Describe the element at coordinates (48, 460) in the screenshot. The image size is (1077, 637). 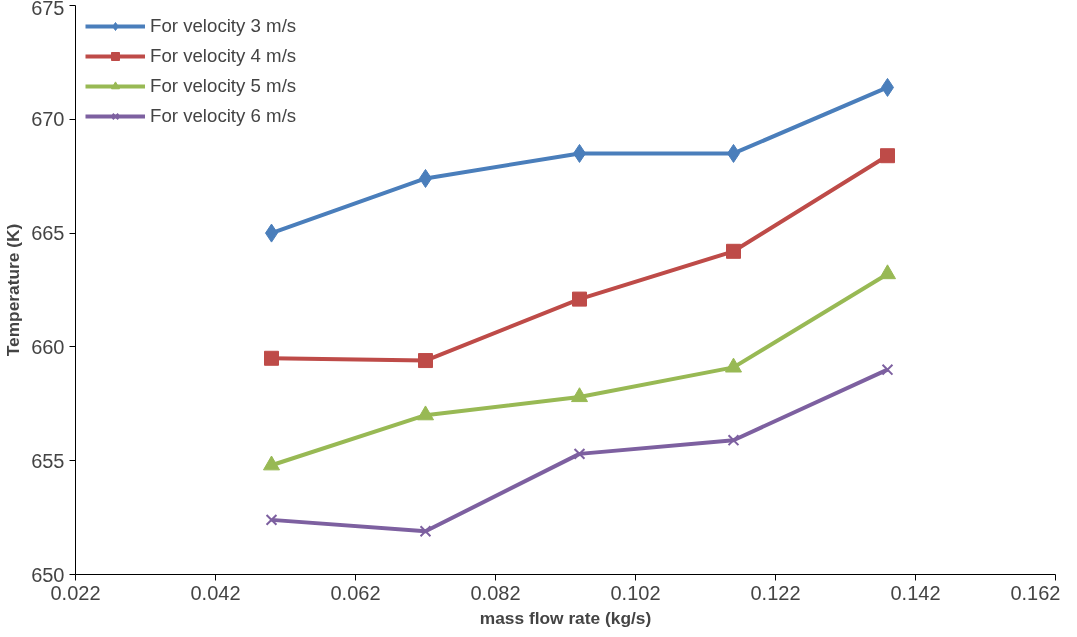
I see `y-tick-label: 655` at that location.